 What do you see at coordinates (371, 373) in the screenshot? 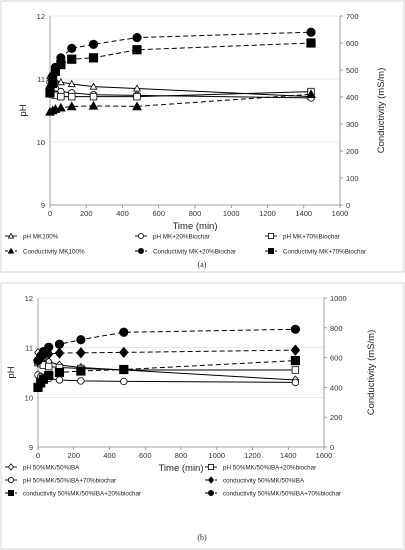
I see `y2-axis-label: Conductivity (mS/m)` at bounding box center [371, 373].